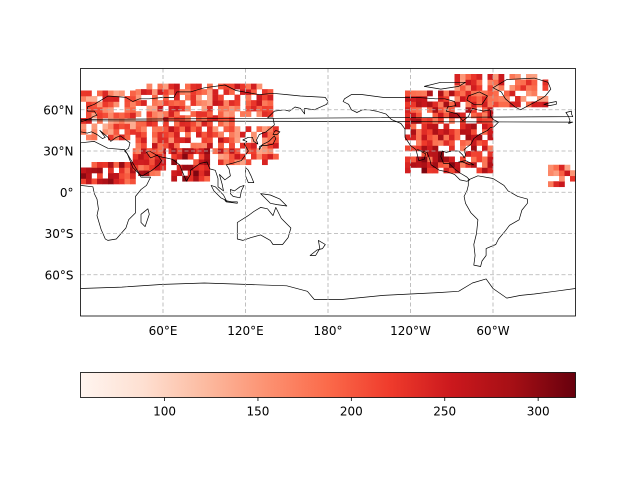 The height and width of the screenshot is (480, 640). I want to click on coastline-northamerica, so click(420, 138).